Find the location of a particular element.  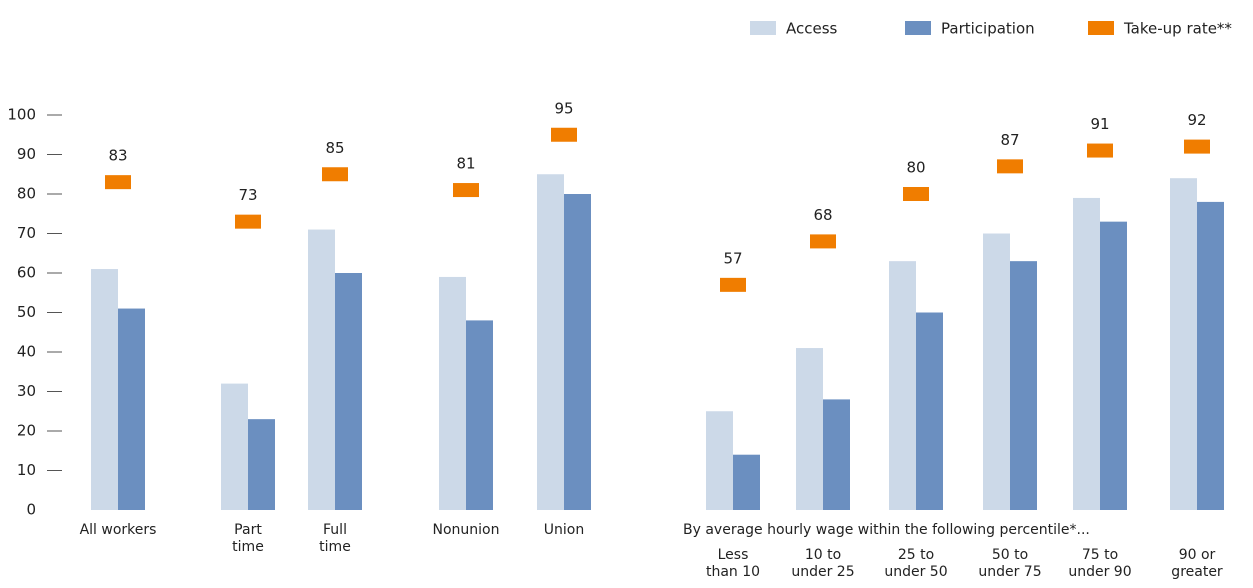

y-tick-label: 40 is located at coordinates (26, 352).